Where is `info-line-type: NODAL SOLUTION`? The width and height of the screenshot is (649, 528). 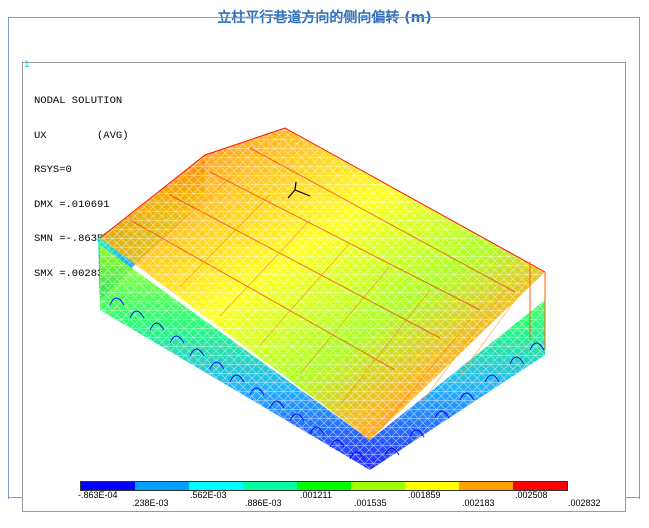 info-line-type: NODAL SOLUTION is located at coordinates (78, 101).